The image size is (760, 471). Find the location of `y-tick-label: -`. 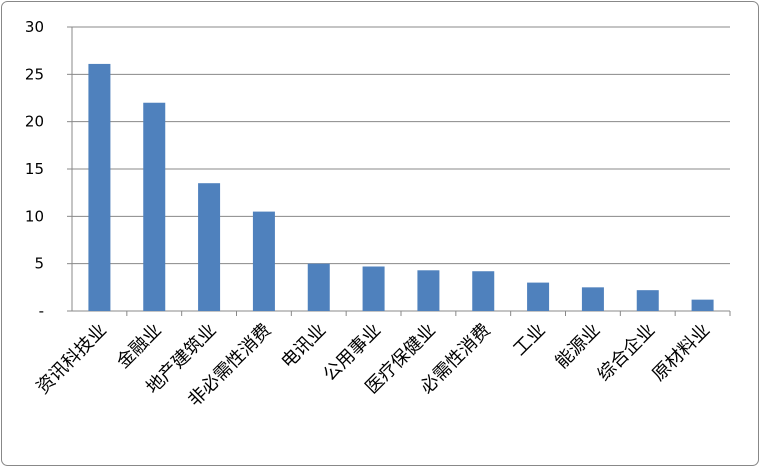

y-tick-label: - is located at coordinates (41, 311).